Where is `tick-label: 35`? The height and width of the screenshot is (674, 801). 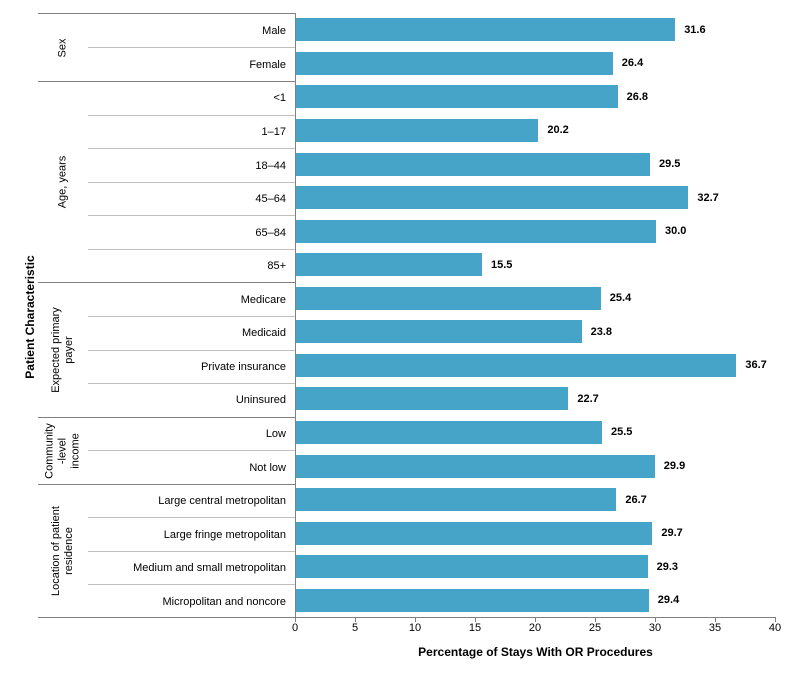
tick-label: 35 is located at coordinates (715, 628).